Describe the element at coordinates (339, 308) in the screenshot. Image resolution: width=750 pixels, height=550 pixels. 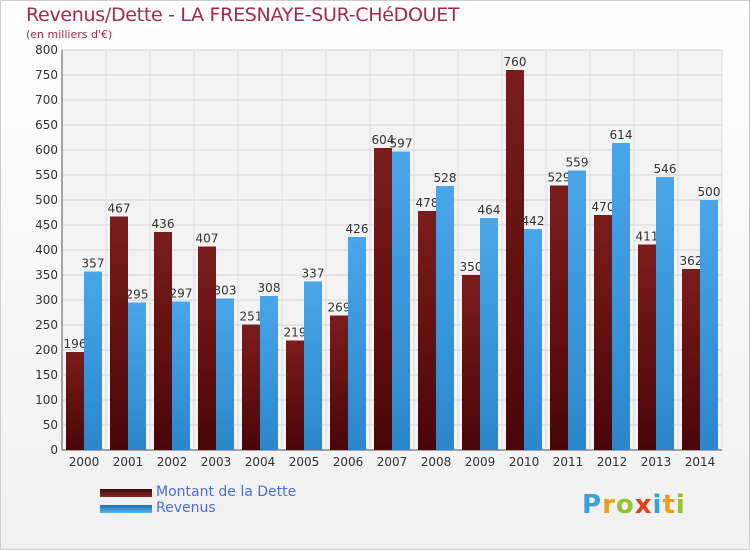
I see `data-label-dette: 269` at that location.